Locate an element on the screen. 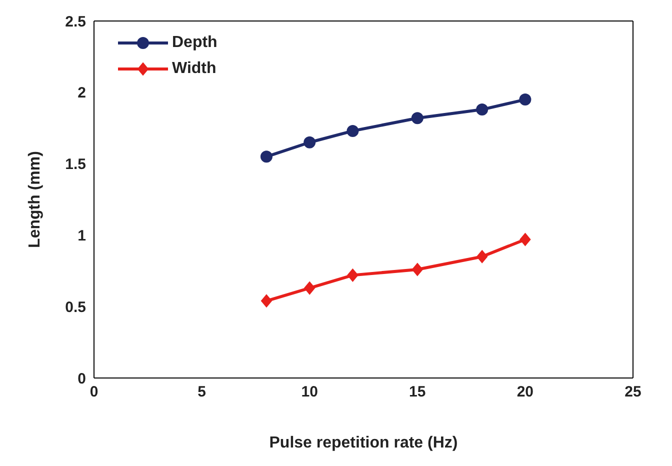 The width and height of the screenshot is (672, 466). x-tick-label: 5 is located at coordinates (202, 392).